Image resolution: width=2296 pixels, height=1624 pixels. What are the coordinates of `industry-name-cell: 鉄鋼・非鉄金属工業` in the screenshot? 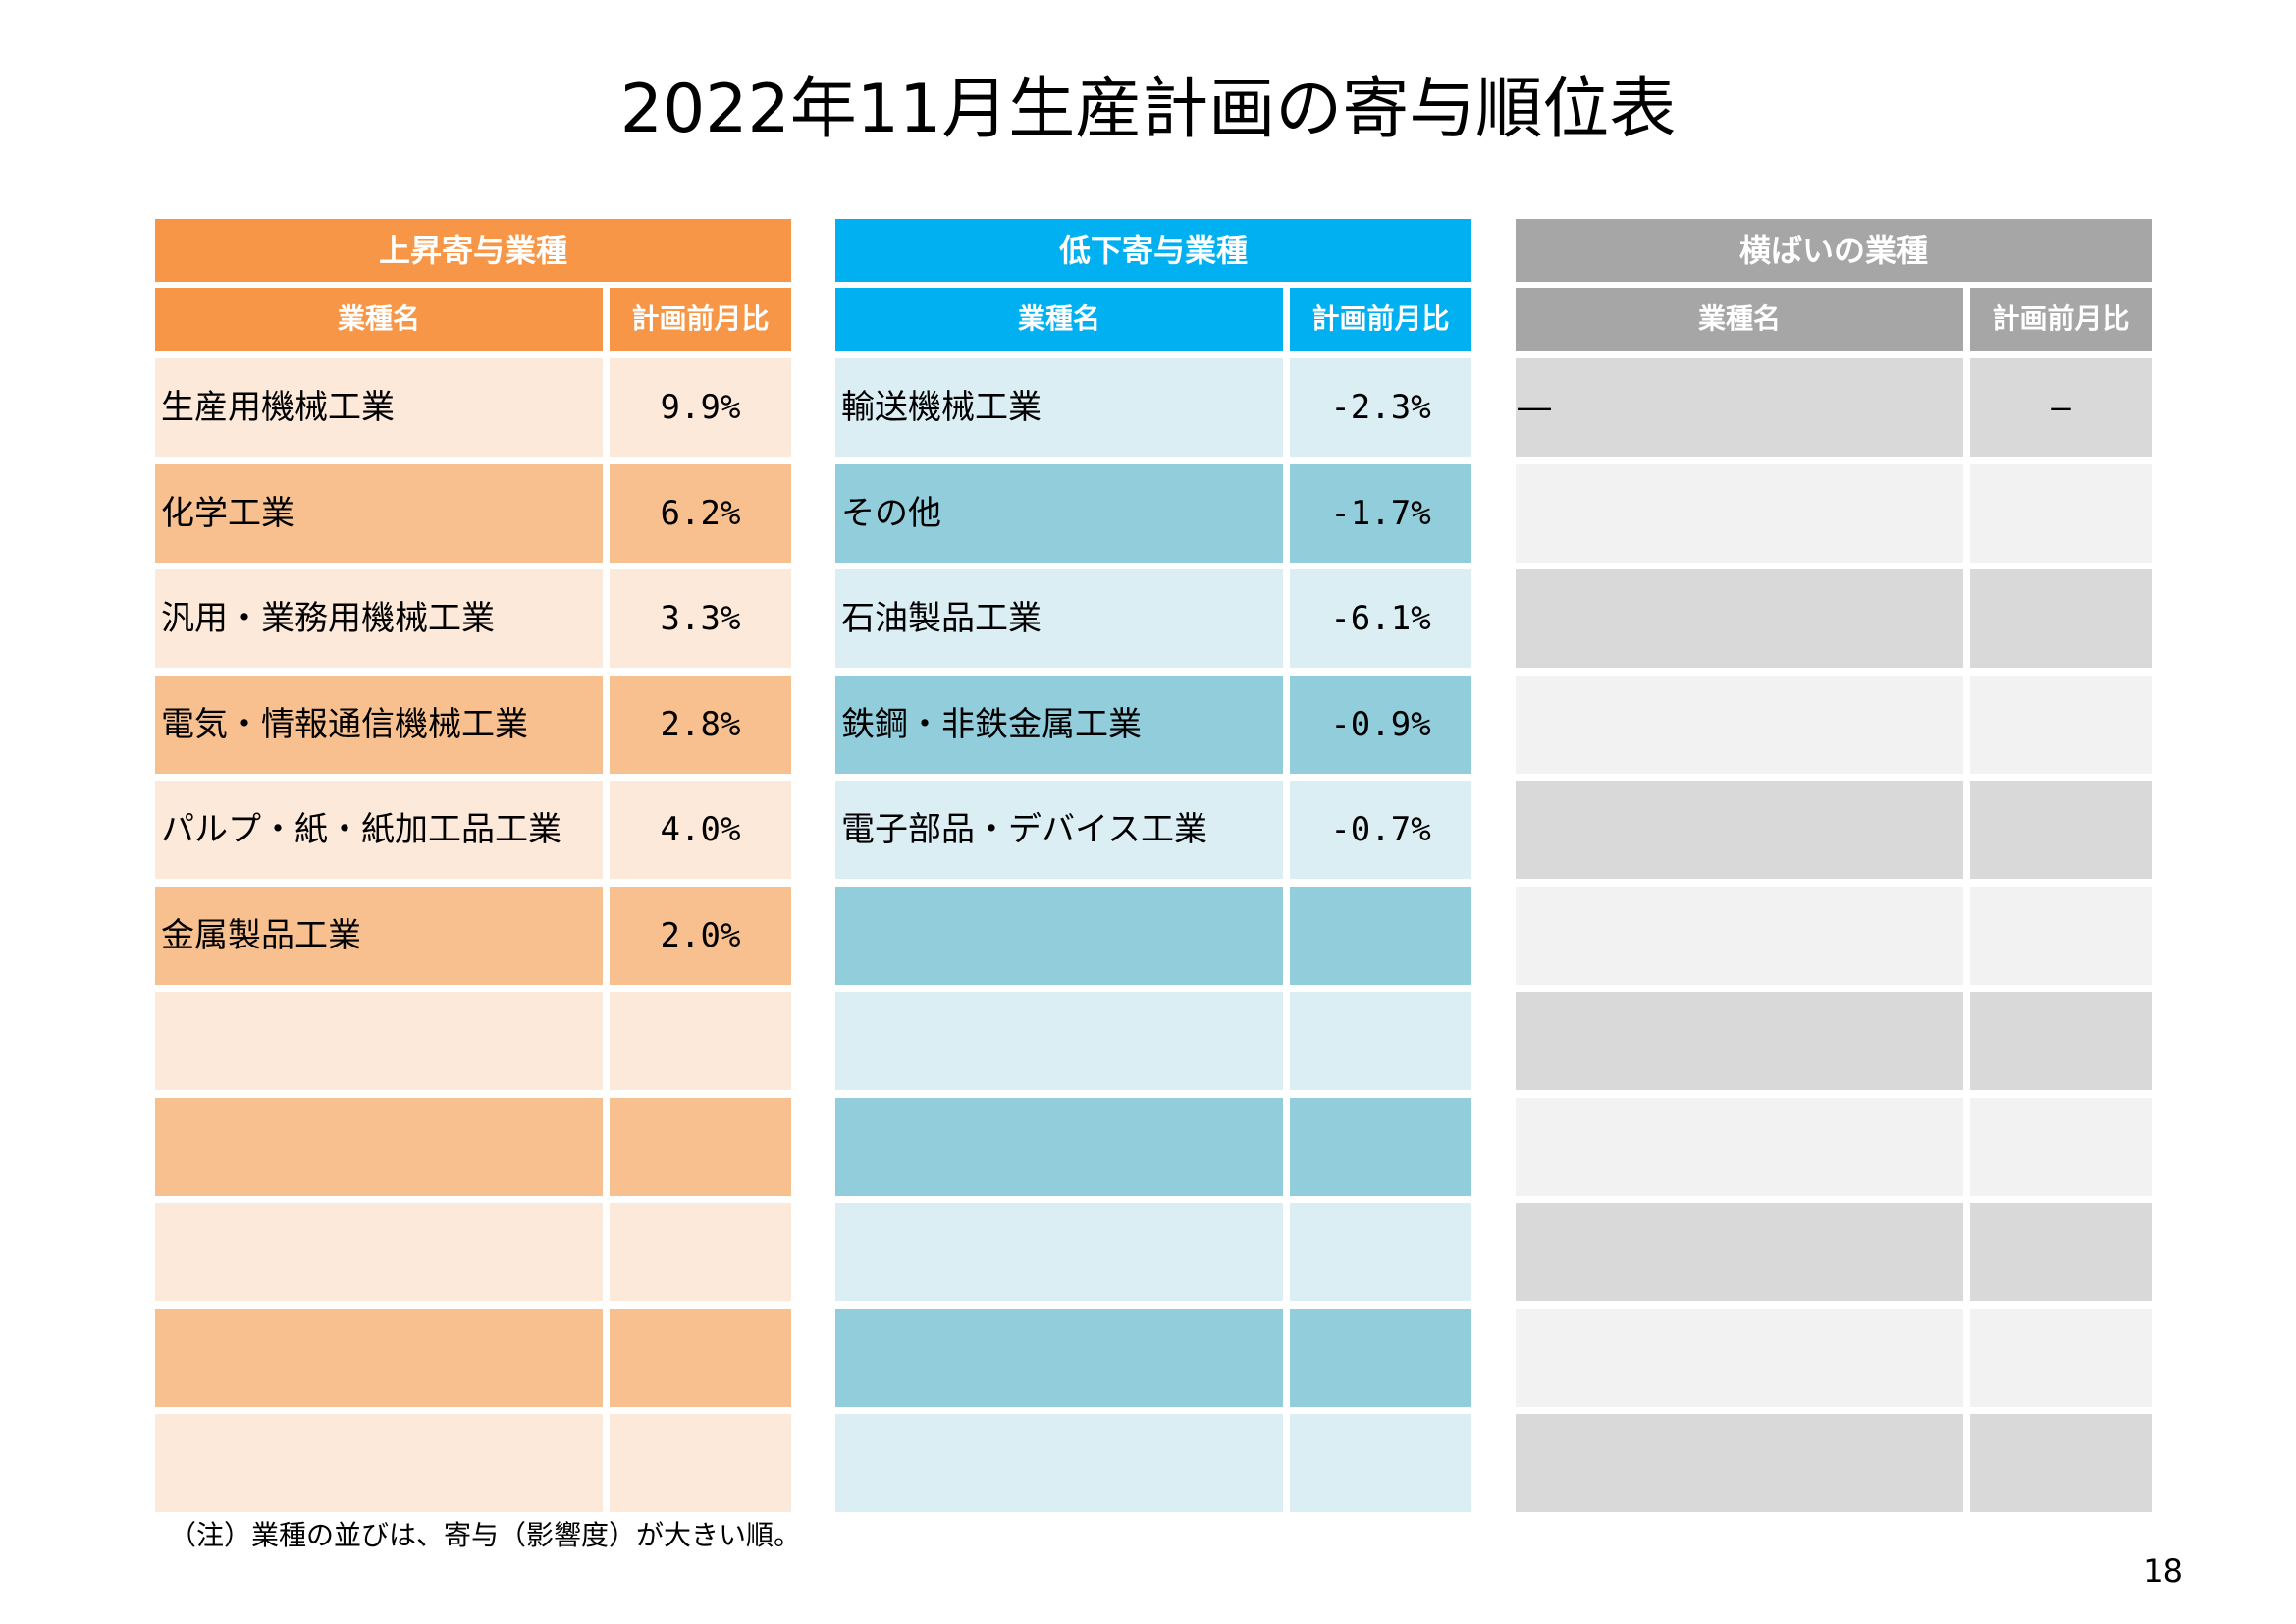 It's located at (1059, 724).